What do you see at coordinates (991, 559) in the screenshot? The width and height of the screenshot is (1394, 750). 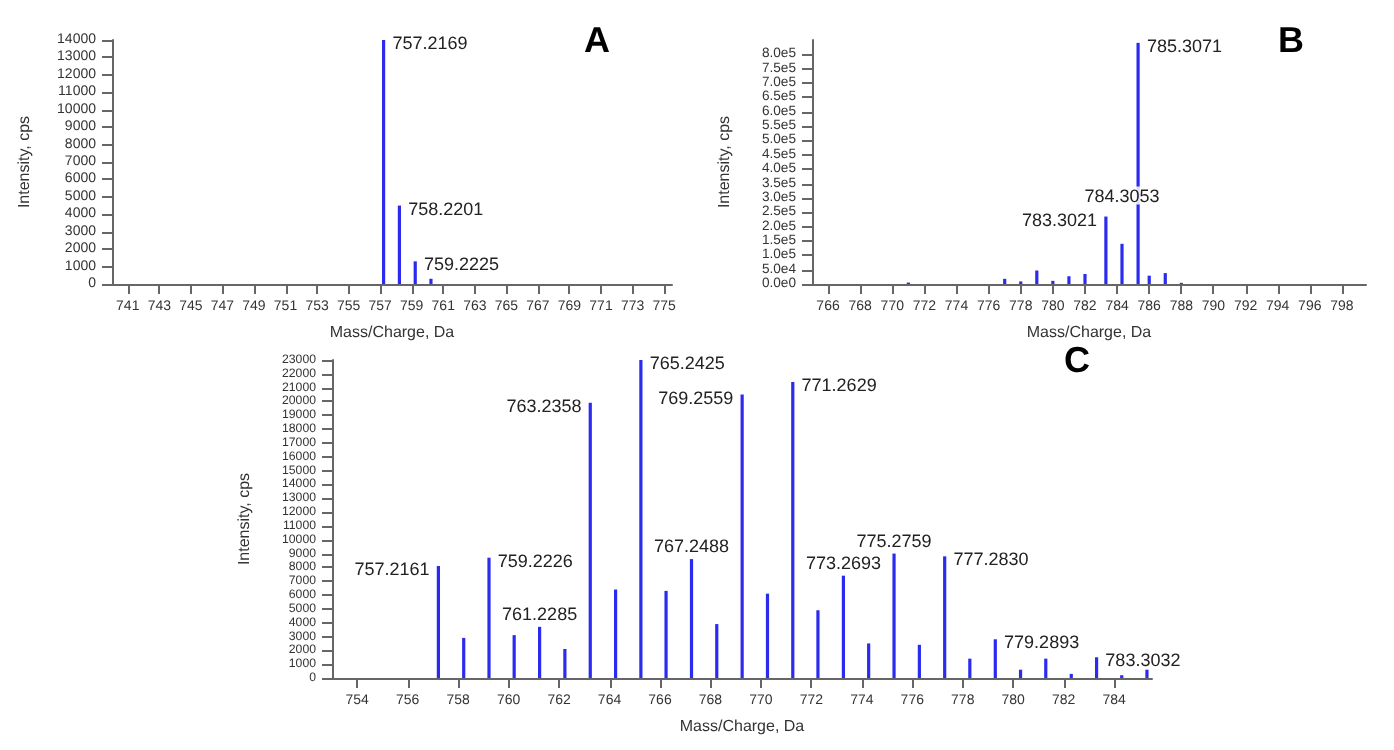 I see `annotation: 777.2830` at bounding box center [991, 559].